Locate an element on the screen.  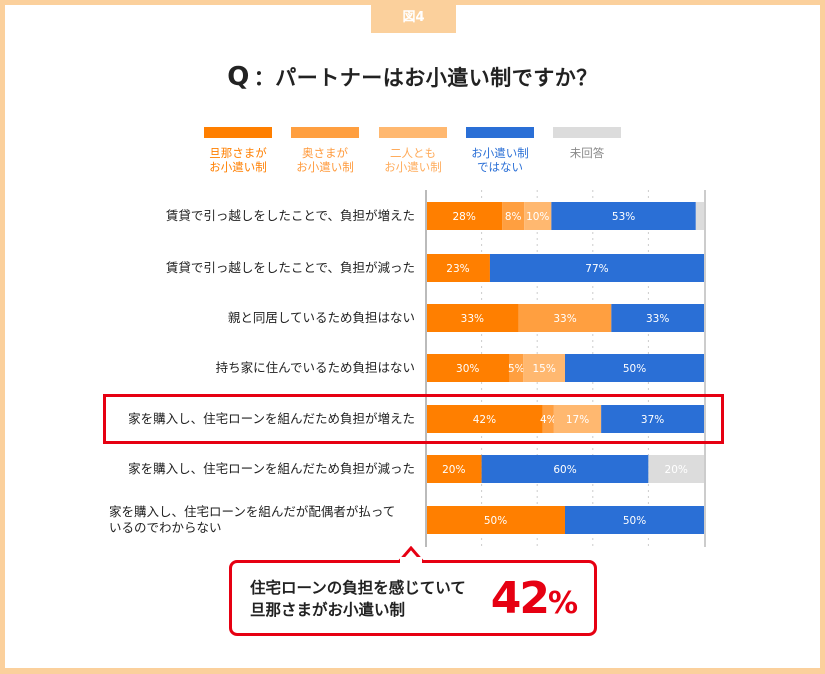
q-mark: Q is located at coordinates (238, 77).